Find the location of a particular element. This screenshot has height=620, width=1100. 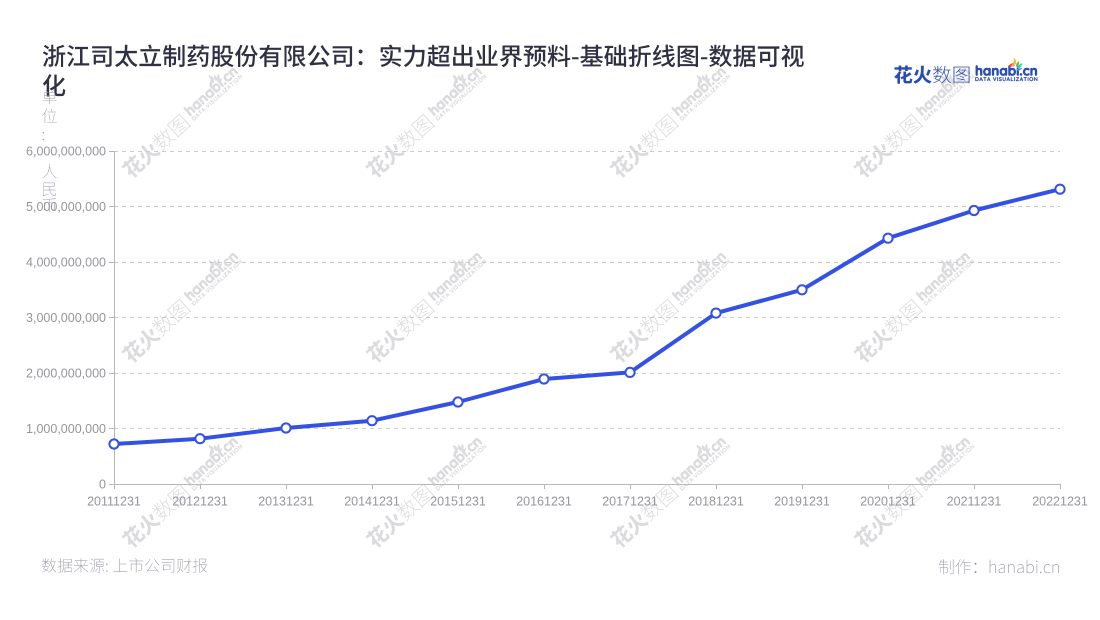

svg-text: 6,000,000,000 is located at coordinates (66, 152).